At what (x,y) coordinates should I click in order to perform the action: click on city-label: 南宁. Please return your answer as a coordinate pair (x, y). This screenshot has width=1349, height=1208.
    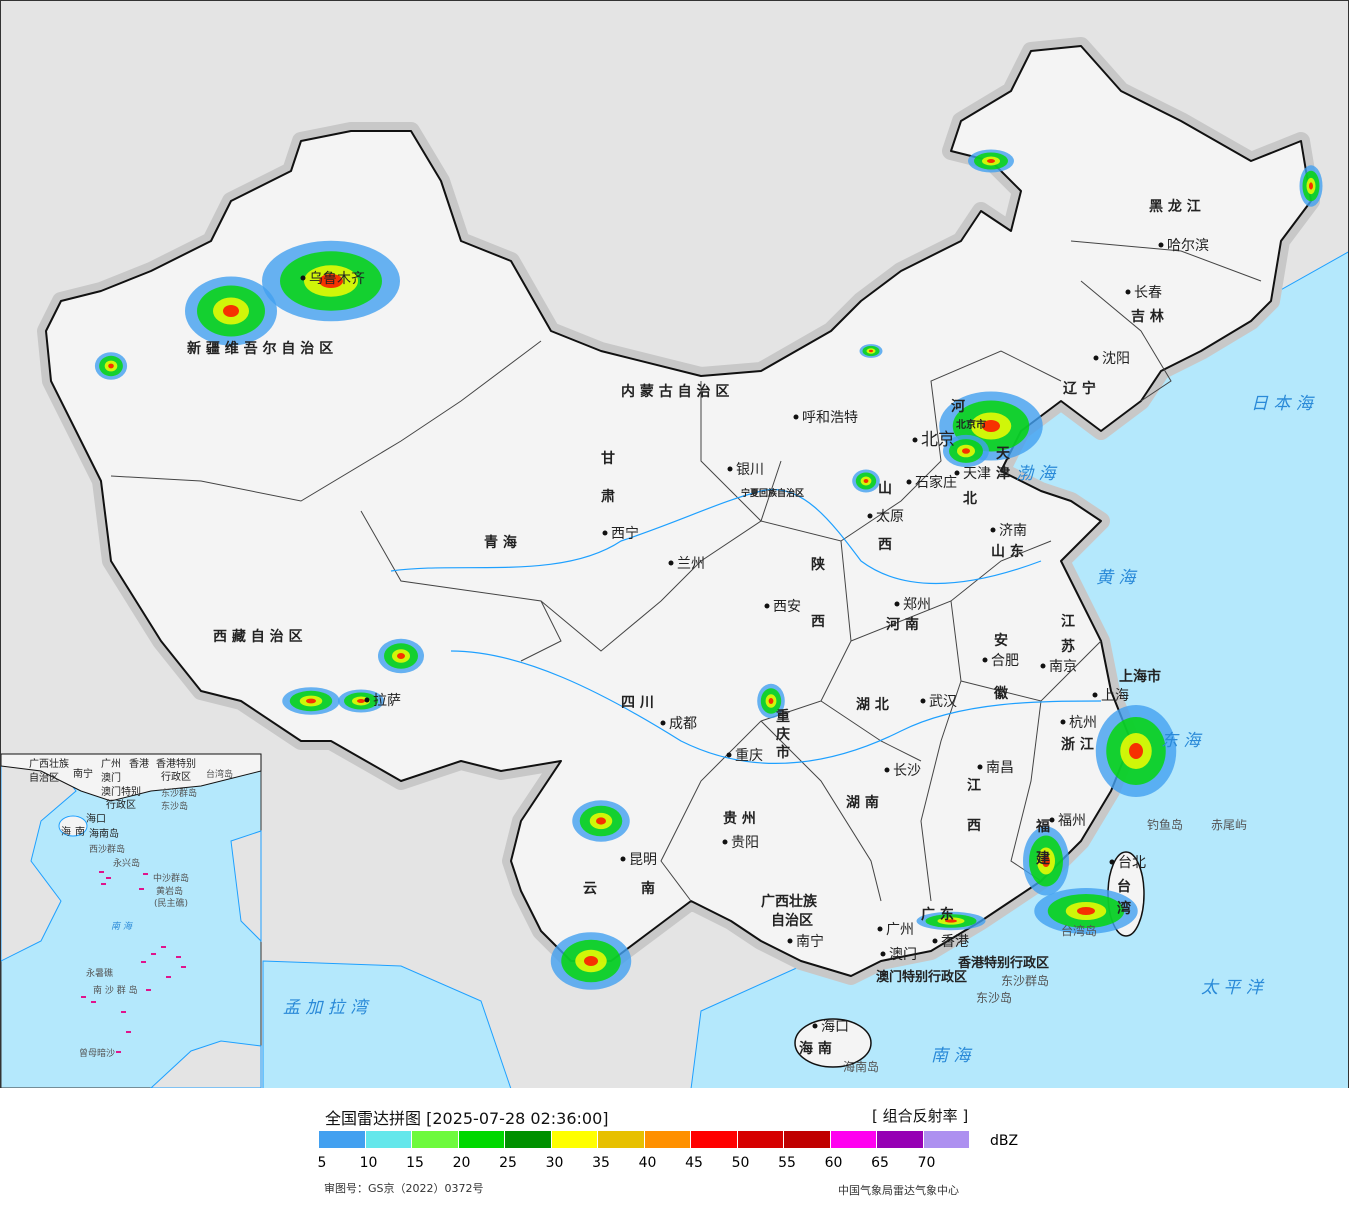
    Looking at the image, I should click on (810, 941).